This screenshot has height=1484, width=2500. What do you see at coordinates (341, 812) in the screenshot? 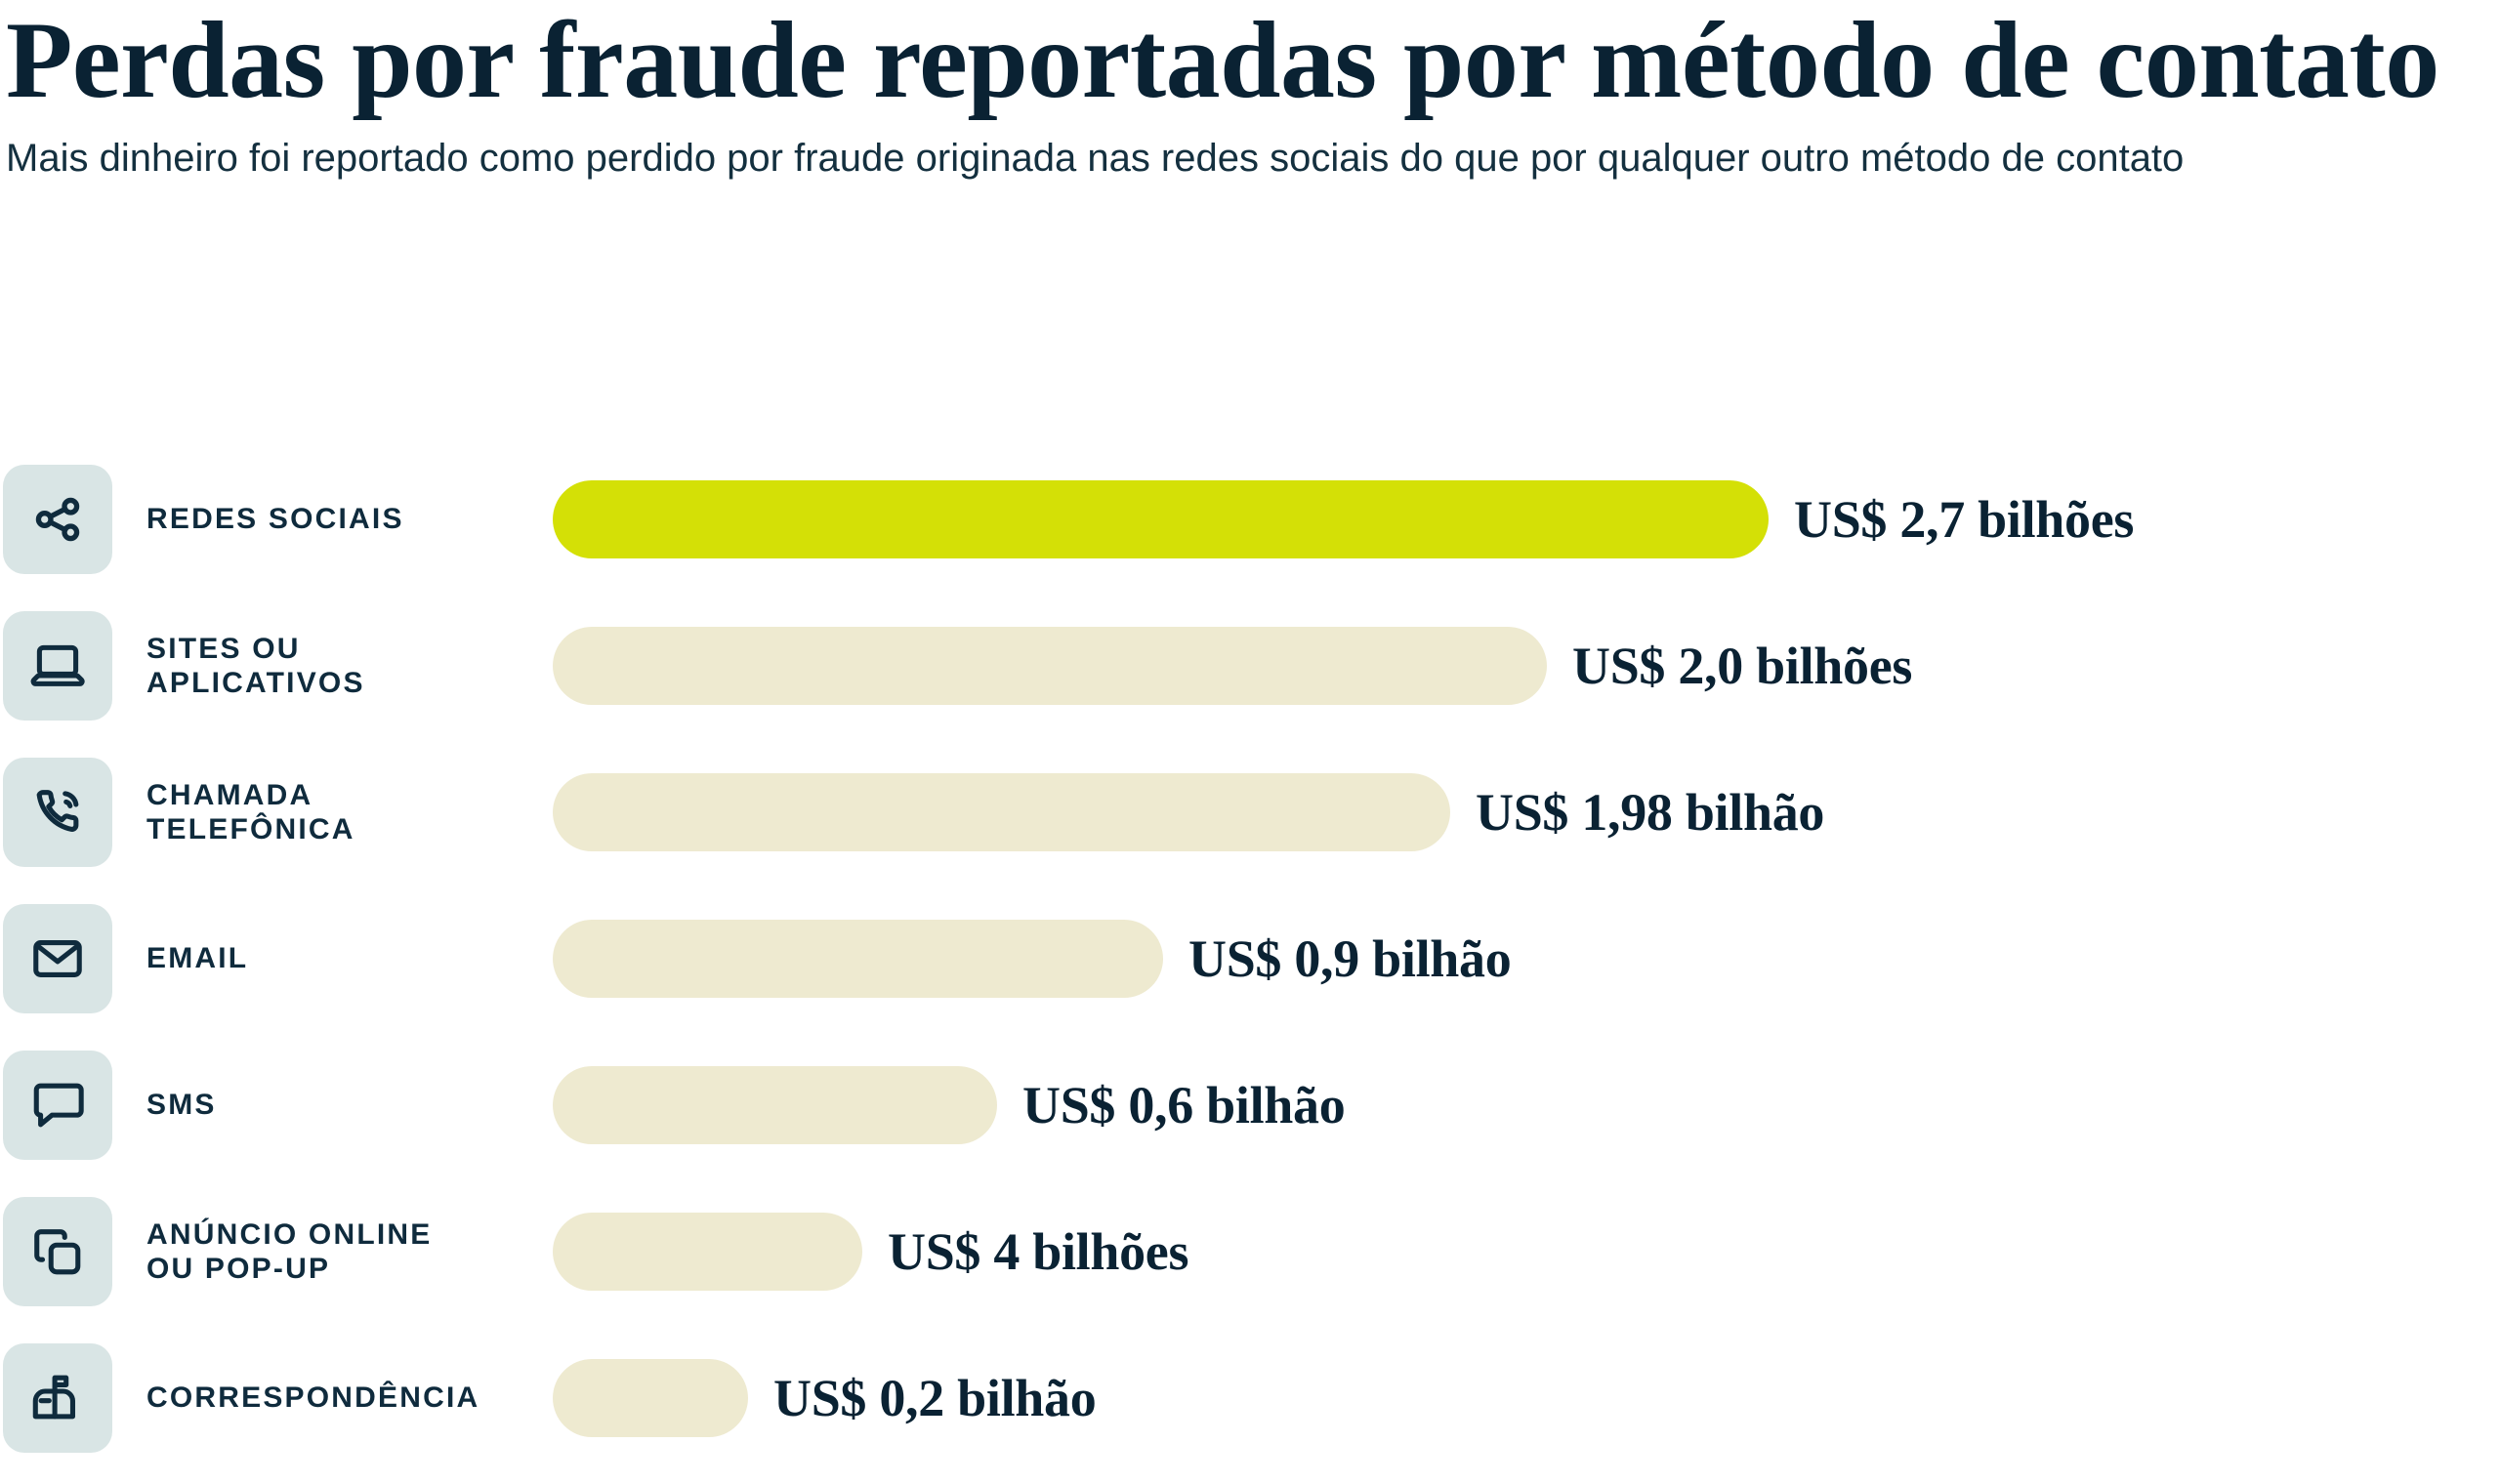
I see `category-label: CHAMADA TELEFÔNICA` at bounding box center [341, 812].